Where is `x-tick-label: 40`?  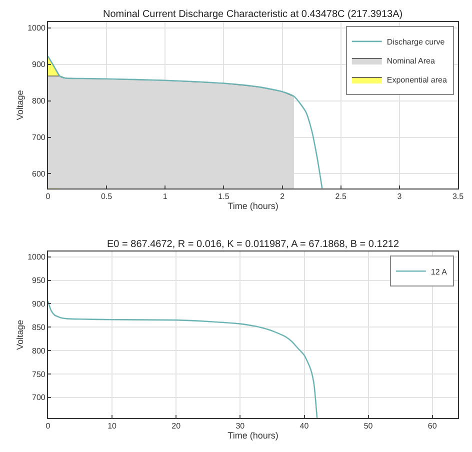 x-tick-label: 40 is located at coordinates (305, 426).